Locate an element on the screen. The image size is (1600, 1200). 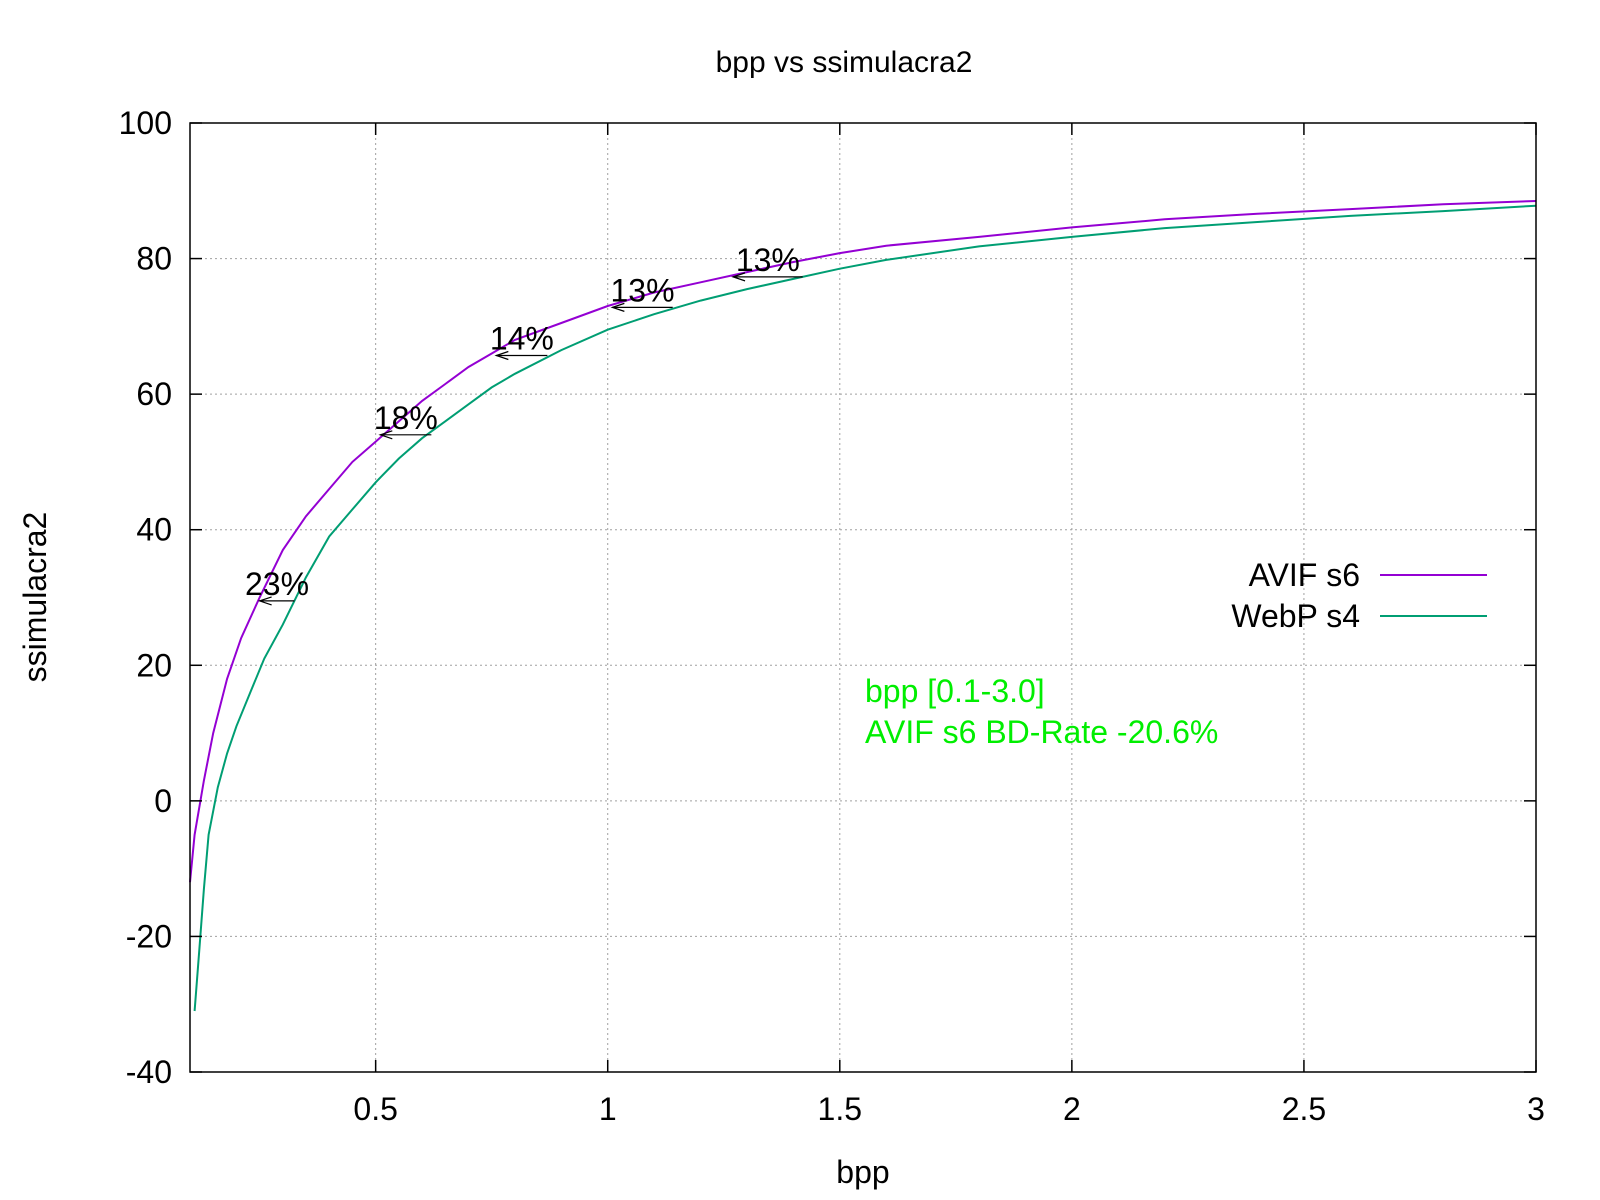
x-tick-label: 1 is located at coordinates (608, 1109).